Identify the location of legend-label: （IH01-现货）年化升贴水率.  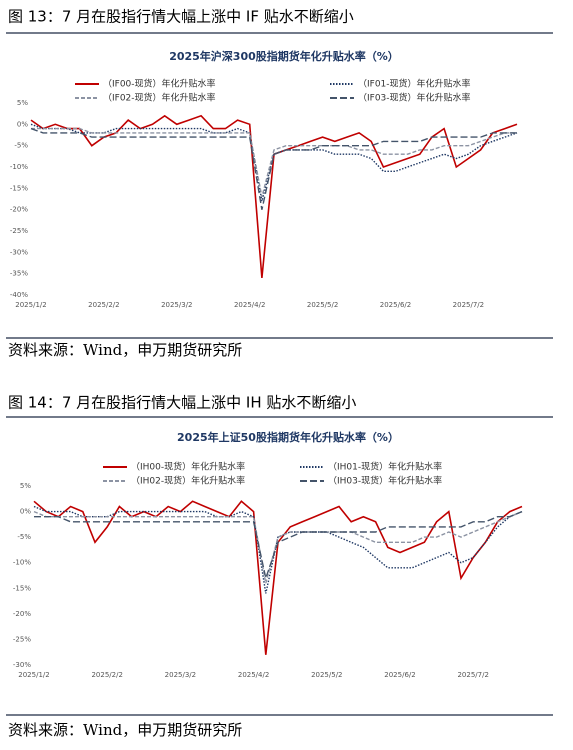
(385, 467).